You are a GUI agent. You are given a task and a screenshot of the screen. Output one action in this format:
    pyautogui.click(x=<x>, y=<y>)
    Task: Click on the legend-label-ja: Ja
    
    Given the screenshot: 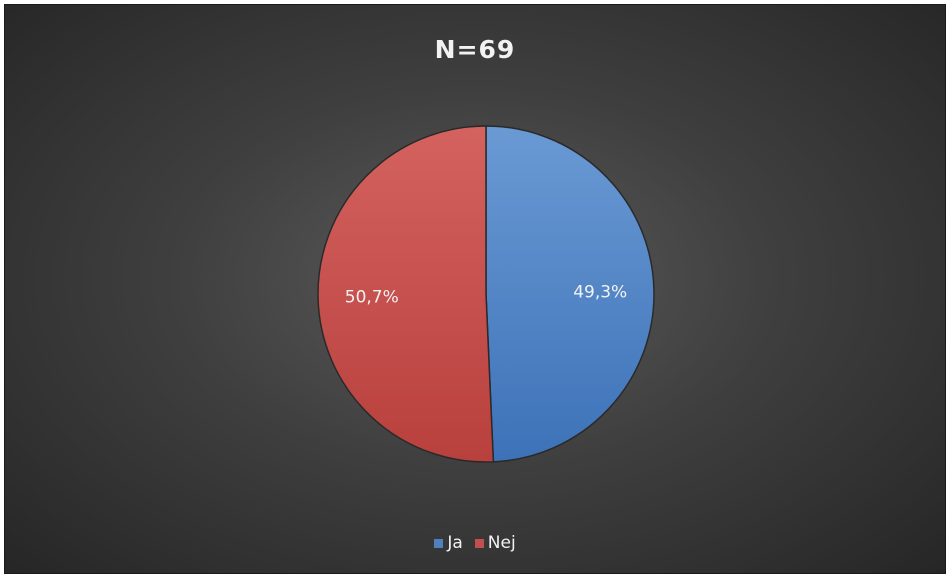 What is the action you would take?
    pyautogui.click(x=455, y=543)
    